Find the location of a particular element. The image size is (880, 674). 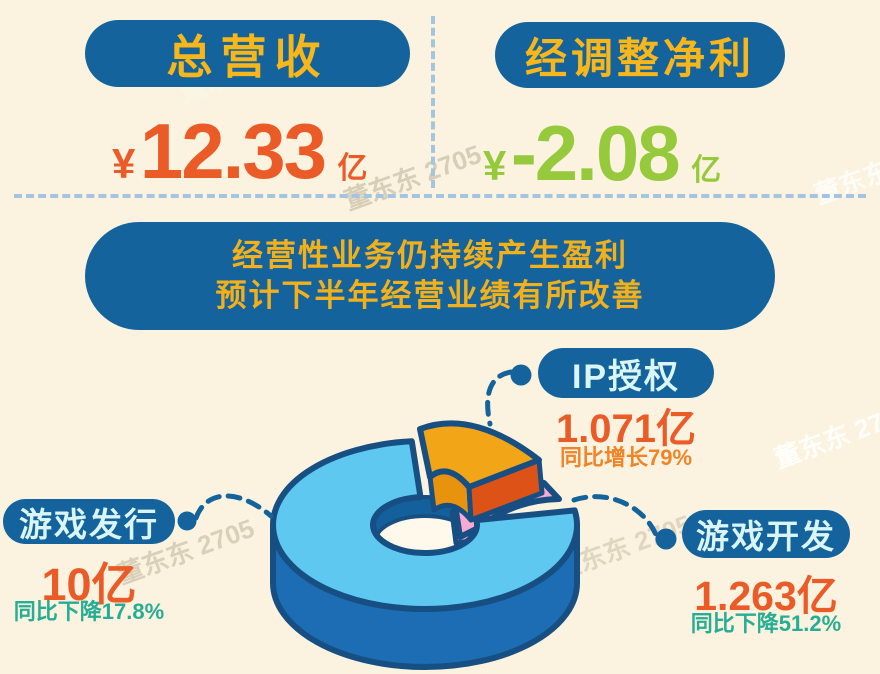

revenue-title: 总营收 is located at coordinates (247, 56).